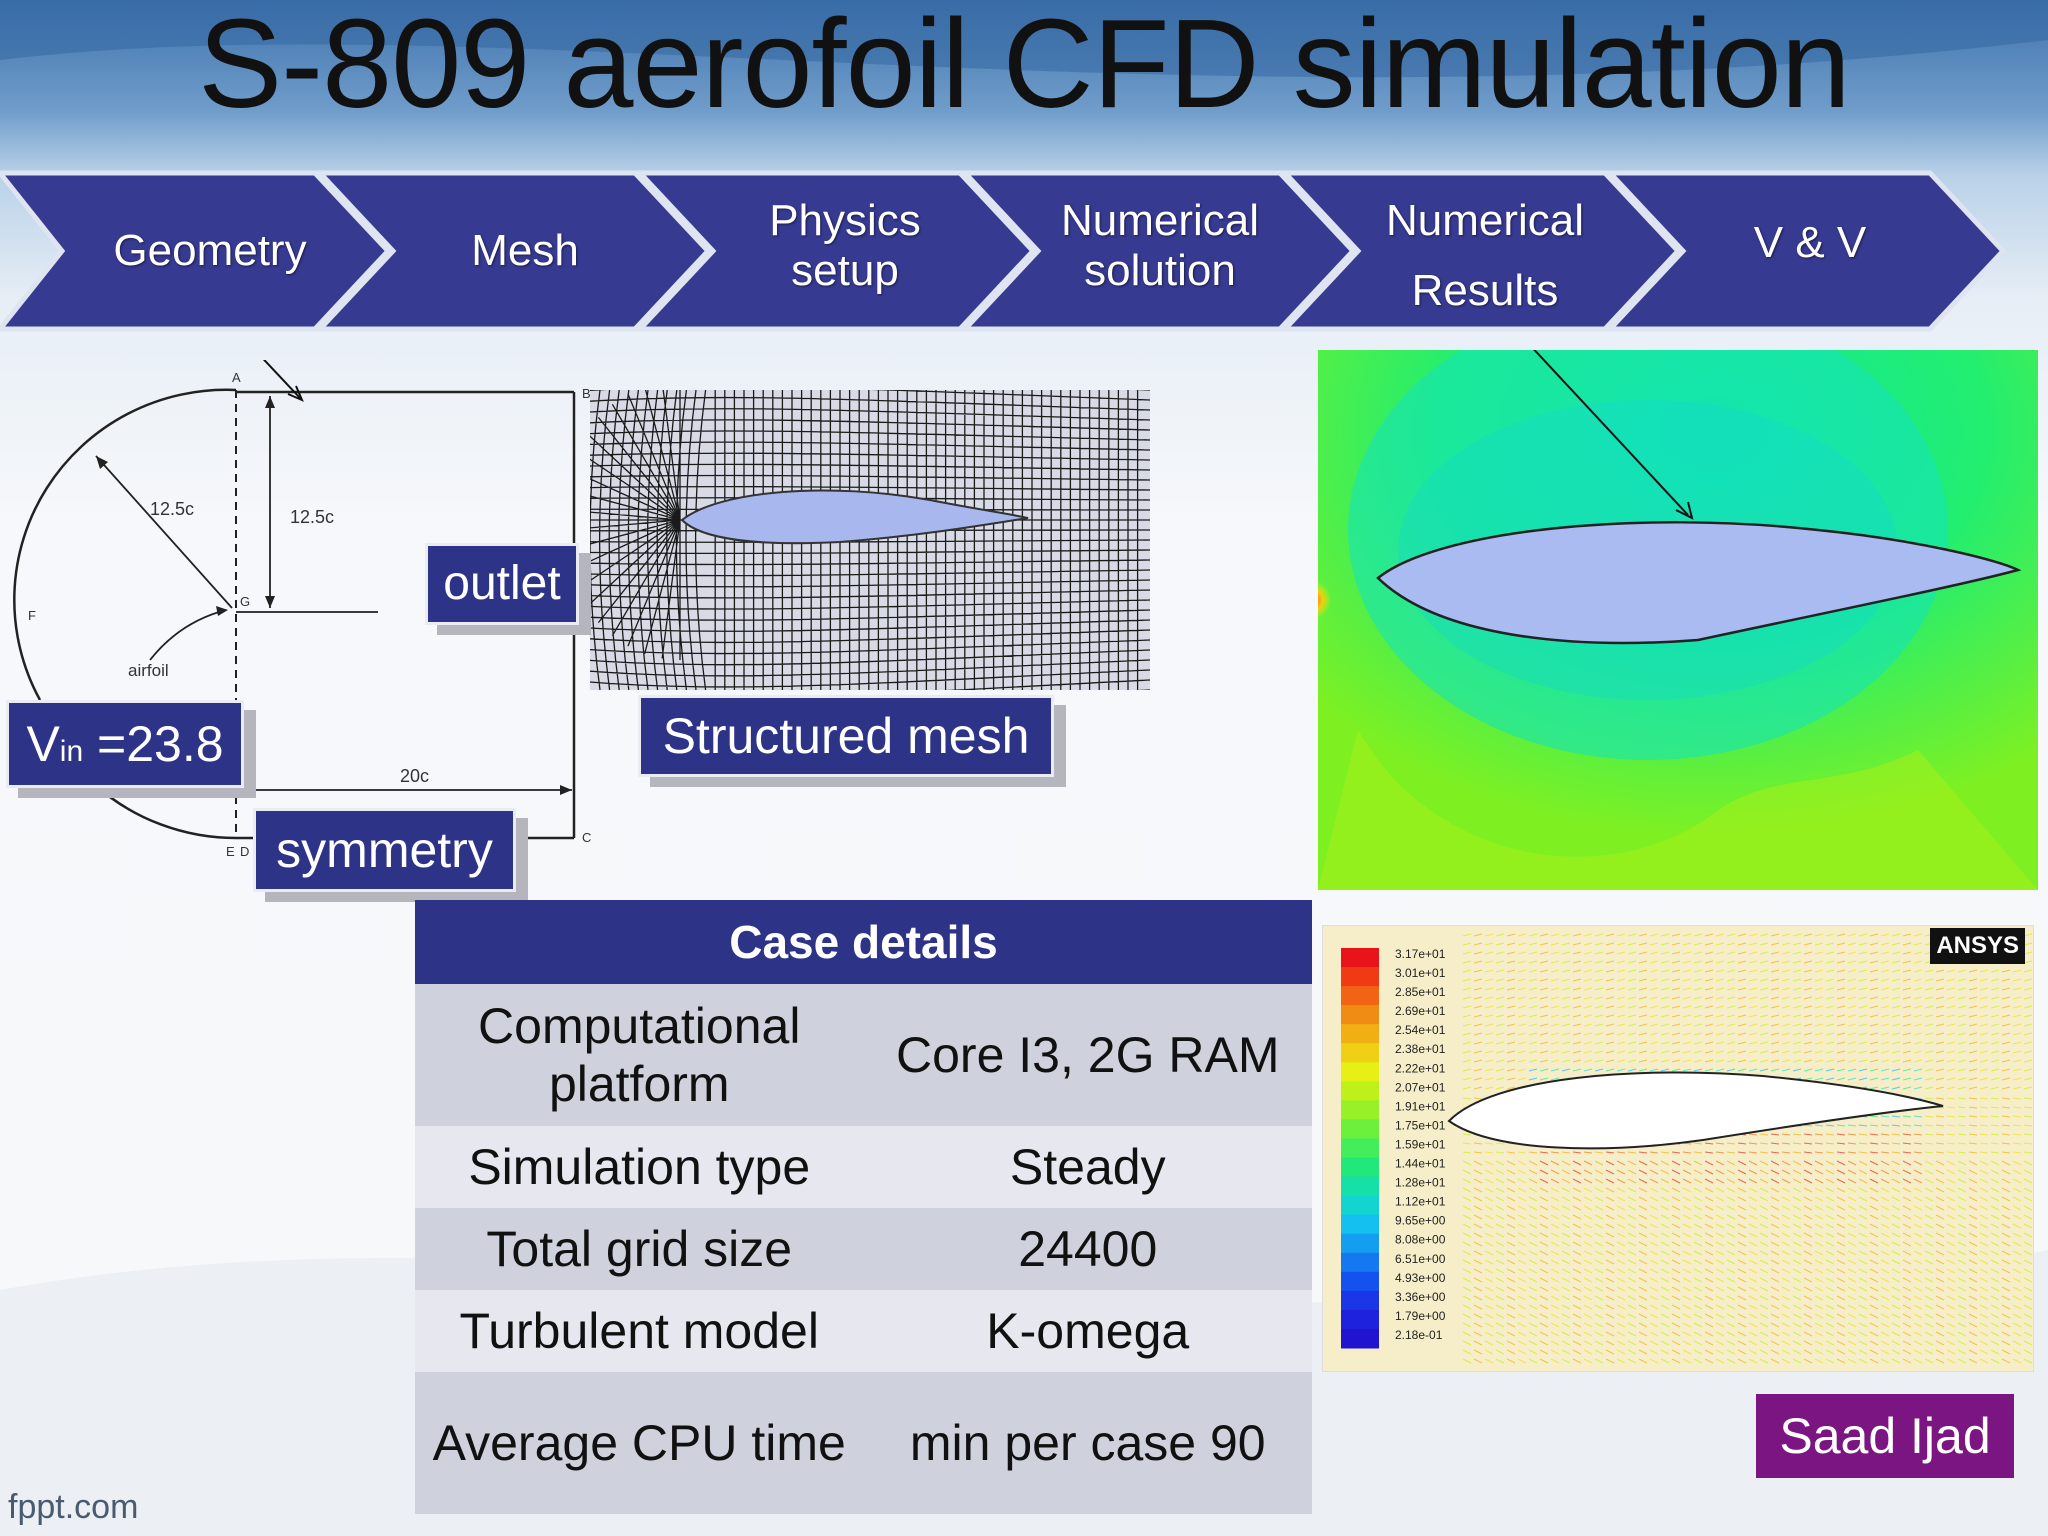 This screenshot has width=2048, height=1536. Describe the element at coordinates (1420, 1011) in the screenshot. I see `legend-value: 2.69e+01` at that location.